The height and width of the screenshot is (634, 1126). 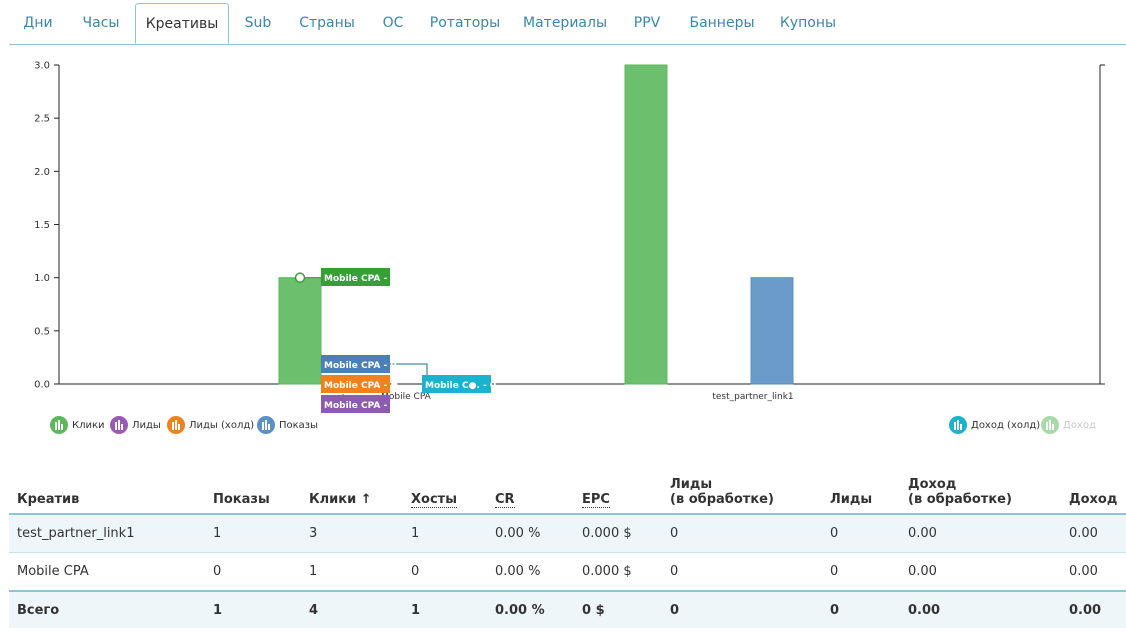 What do you see at coordinates (1079, 425) in the screenshot?
I see `legend-label: Доход` at bounding box center [1079, 425].